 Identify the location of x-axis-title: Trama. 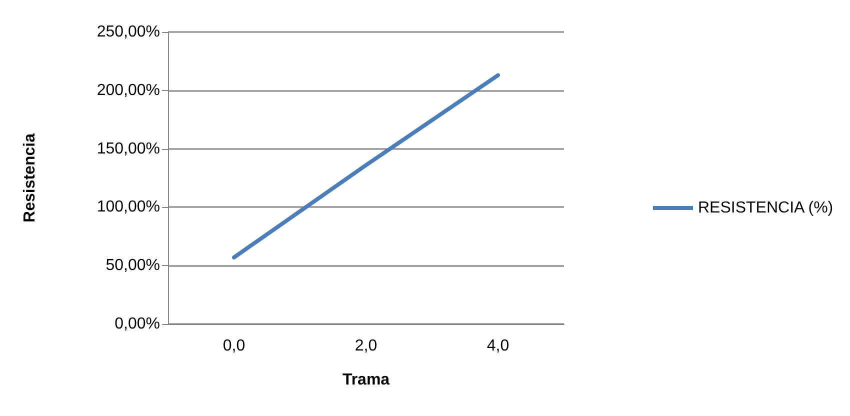
(366, 380).